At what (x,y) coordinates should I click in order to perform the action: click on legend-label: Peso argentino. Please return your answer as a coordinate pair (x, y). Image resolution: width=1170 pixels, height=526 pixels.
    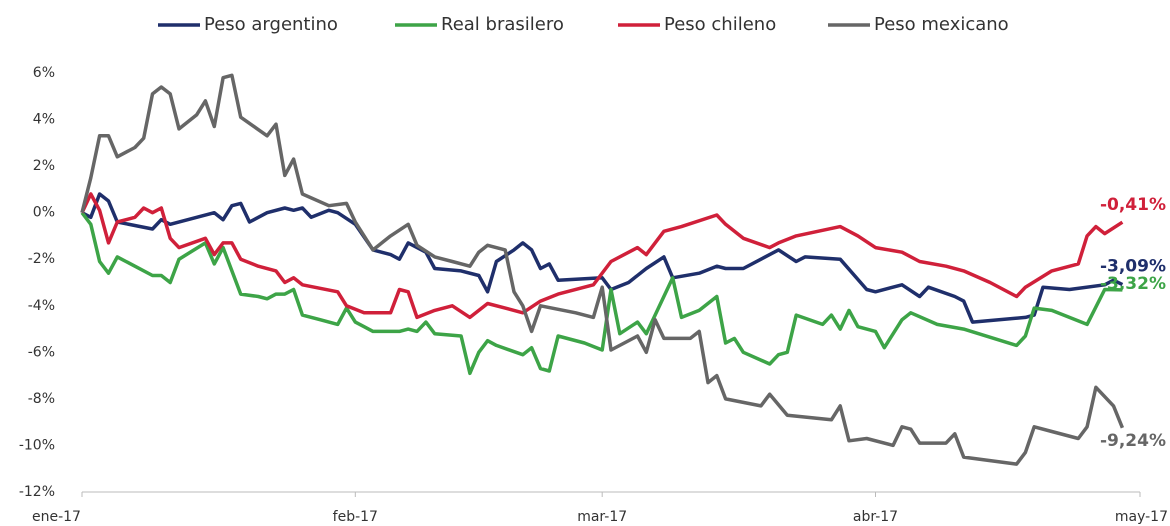
    Looking at the image, I should click on (271, 24).